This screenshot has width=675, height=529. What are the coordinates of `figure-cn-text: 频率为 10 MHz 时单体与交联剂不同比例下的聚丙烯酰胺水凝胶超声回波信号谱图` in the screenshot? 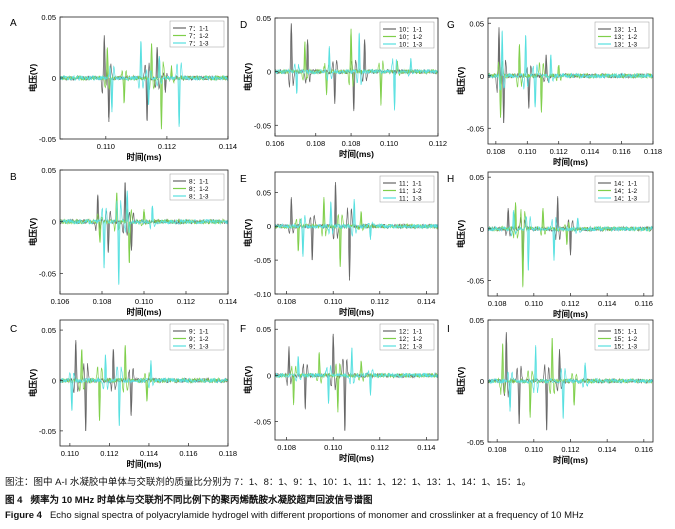 It's located at (201, 500).